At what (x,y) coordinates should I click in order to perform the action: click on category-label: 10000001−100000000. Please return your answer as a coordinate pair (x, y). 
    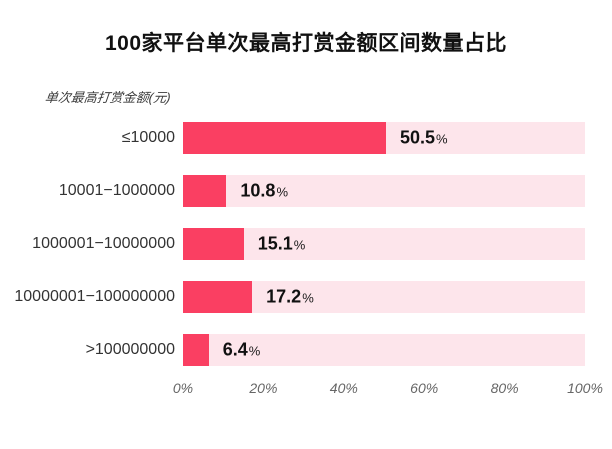
    Looking at the image, I should click on (94, 296).